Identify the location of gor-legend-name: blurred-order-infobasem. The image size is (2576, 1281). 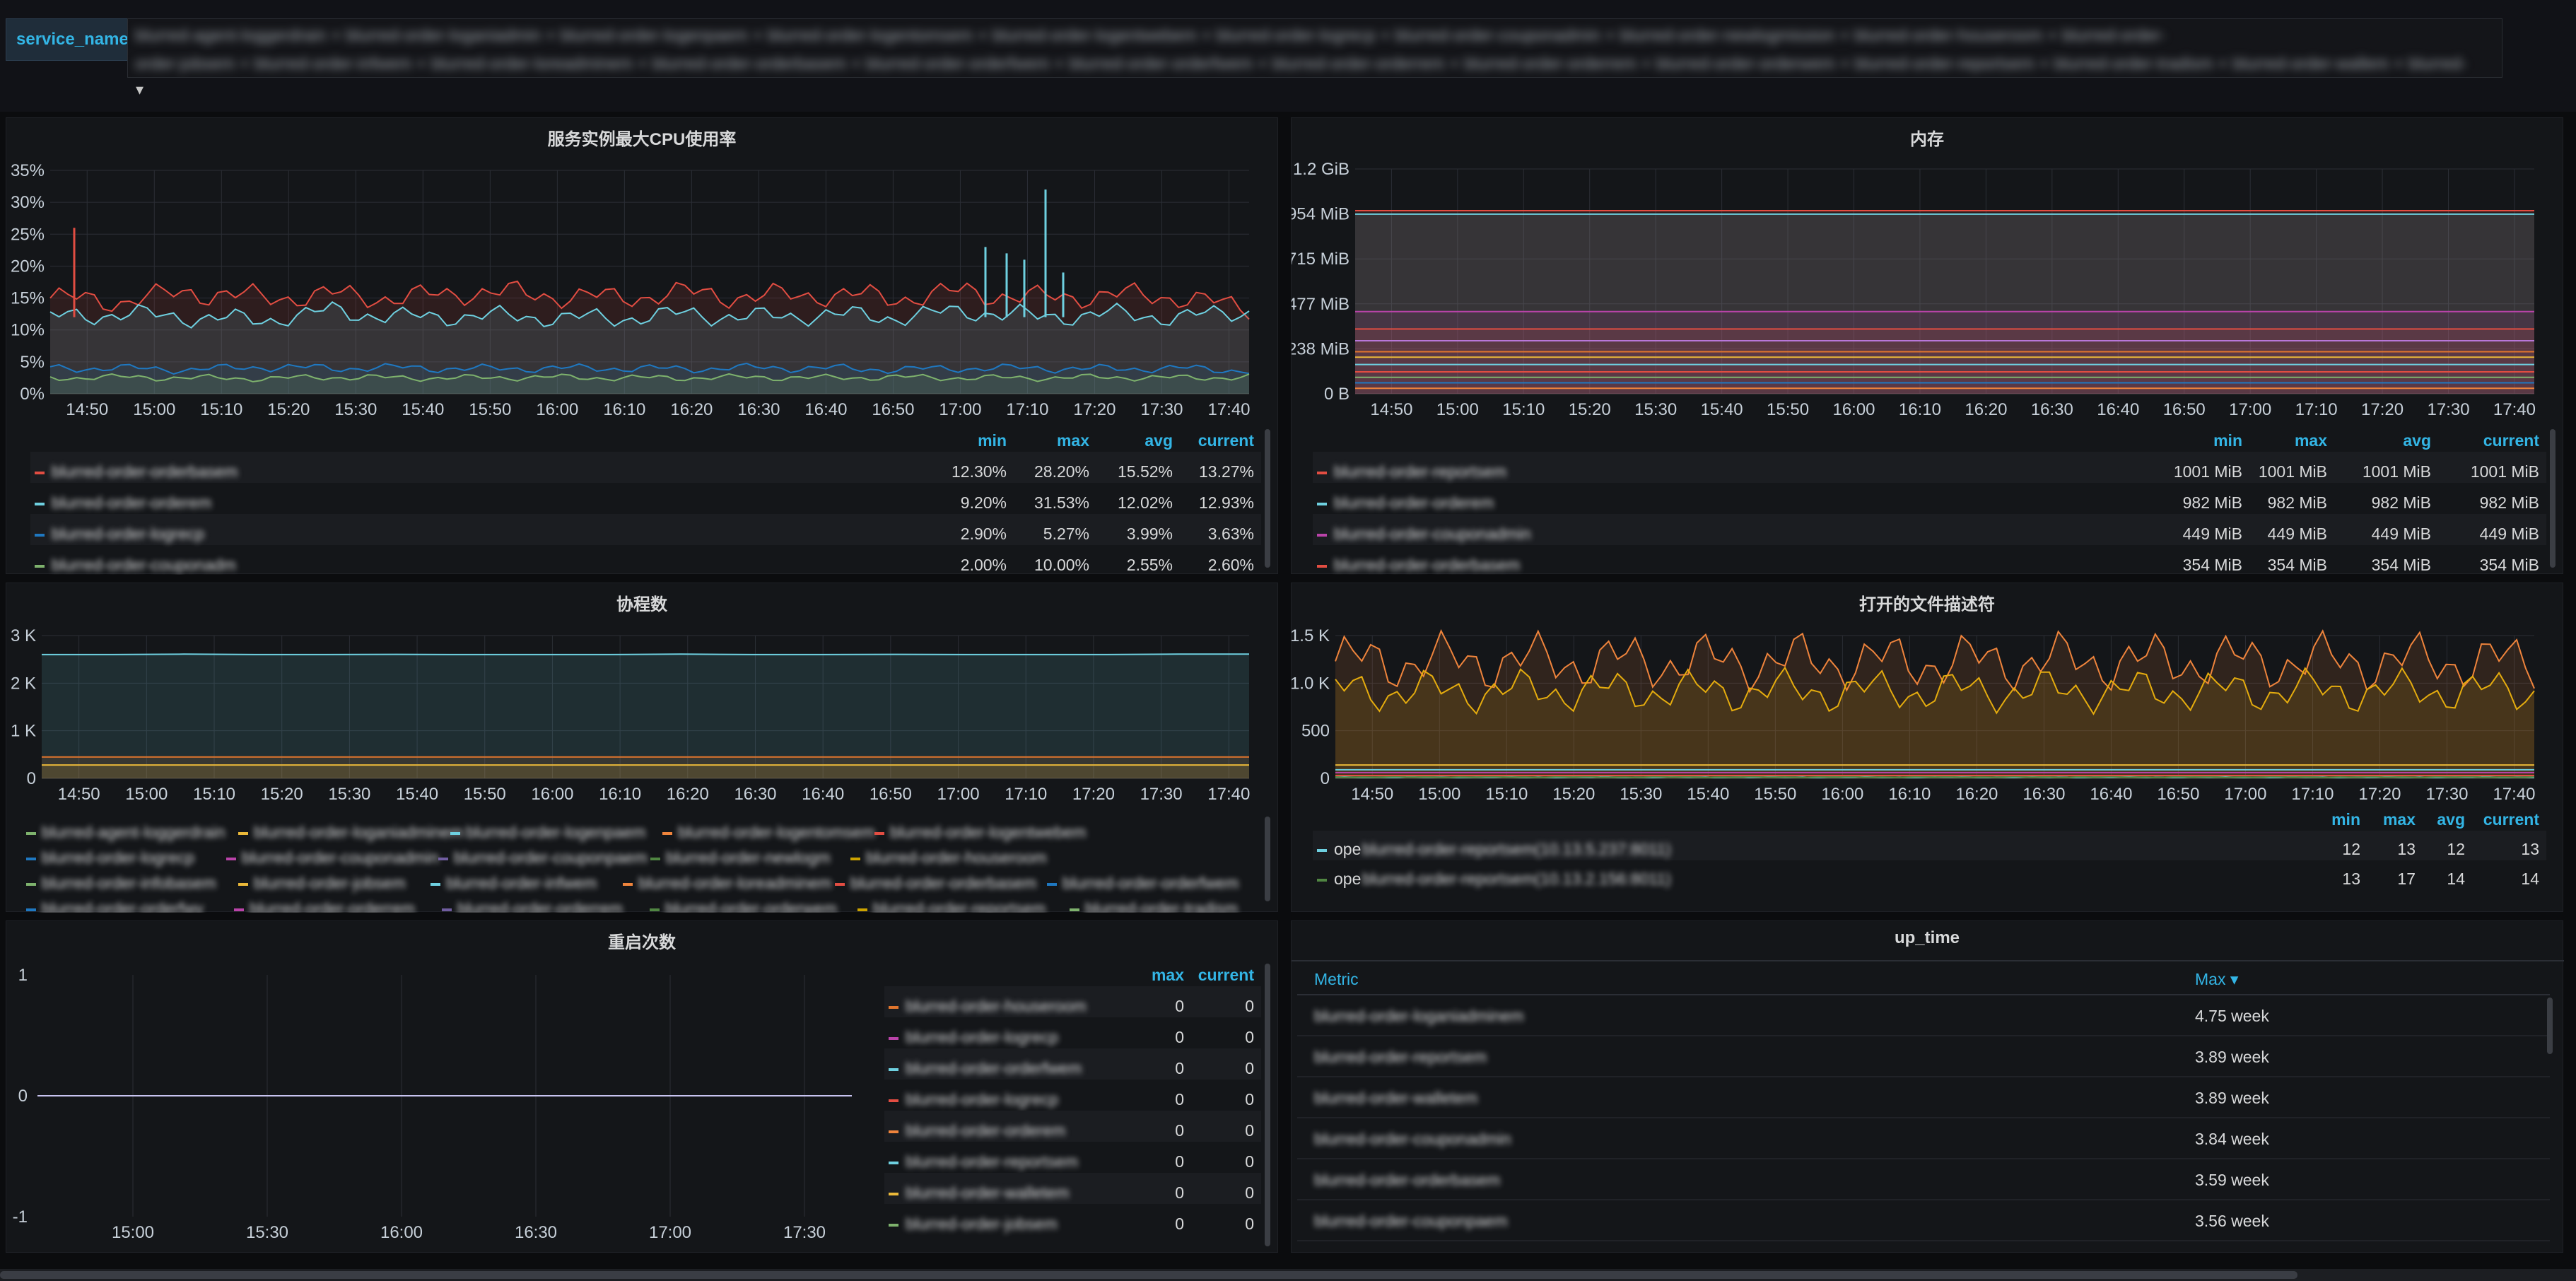
(129, 883).